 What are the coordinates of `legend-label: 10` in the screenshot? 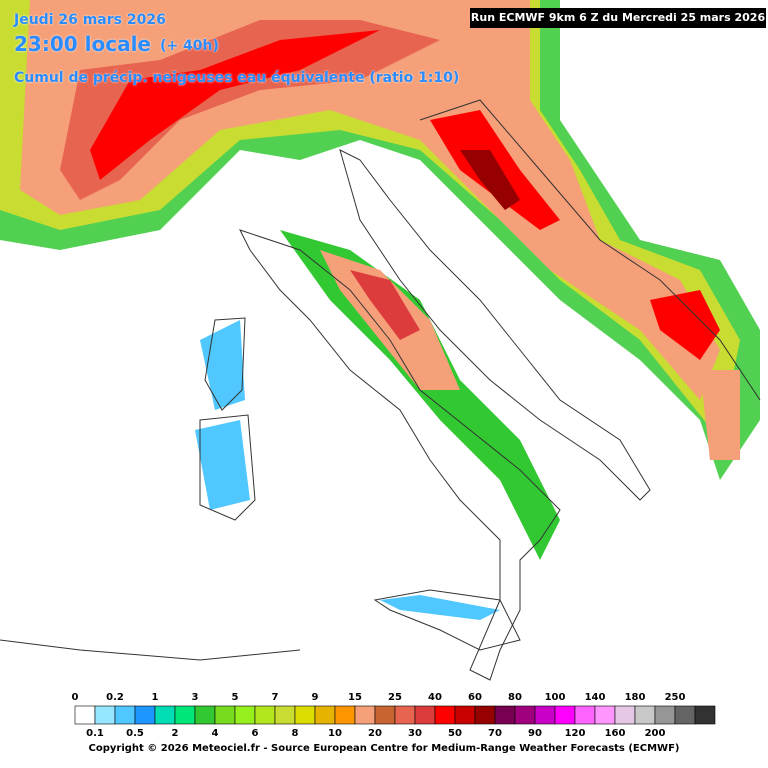 It's located at (335, 733).